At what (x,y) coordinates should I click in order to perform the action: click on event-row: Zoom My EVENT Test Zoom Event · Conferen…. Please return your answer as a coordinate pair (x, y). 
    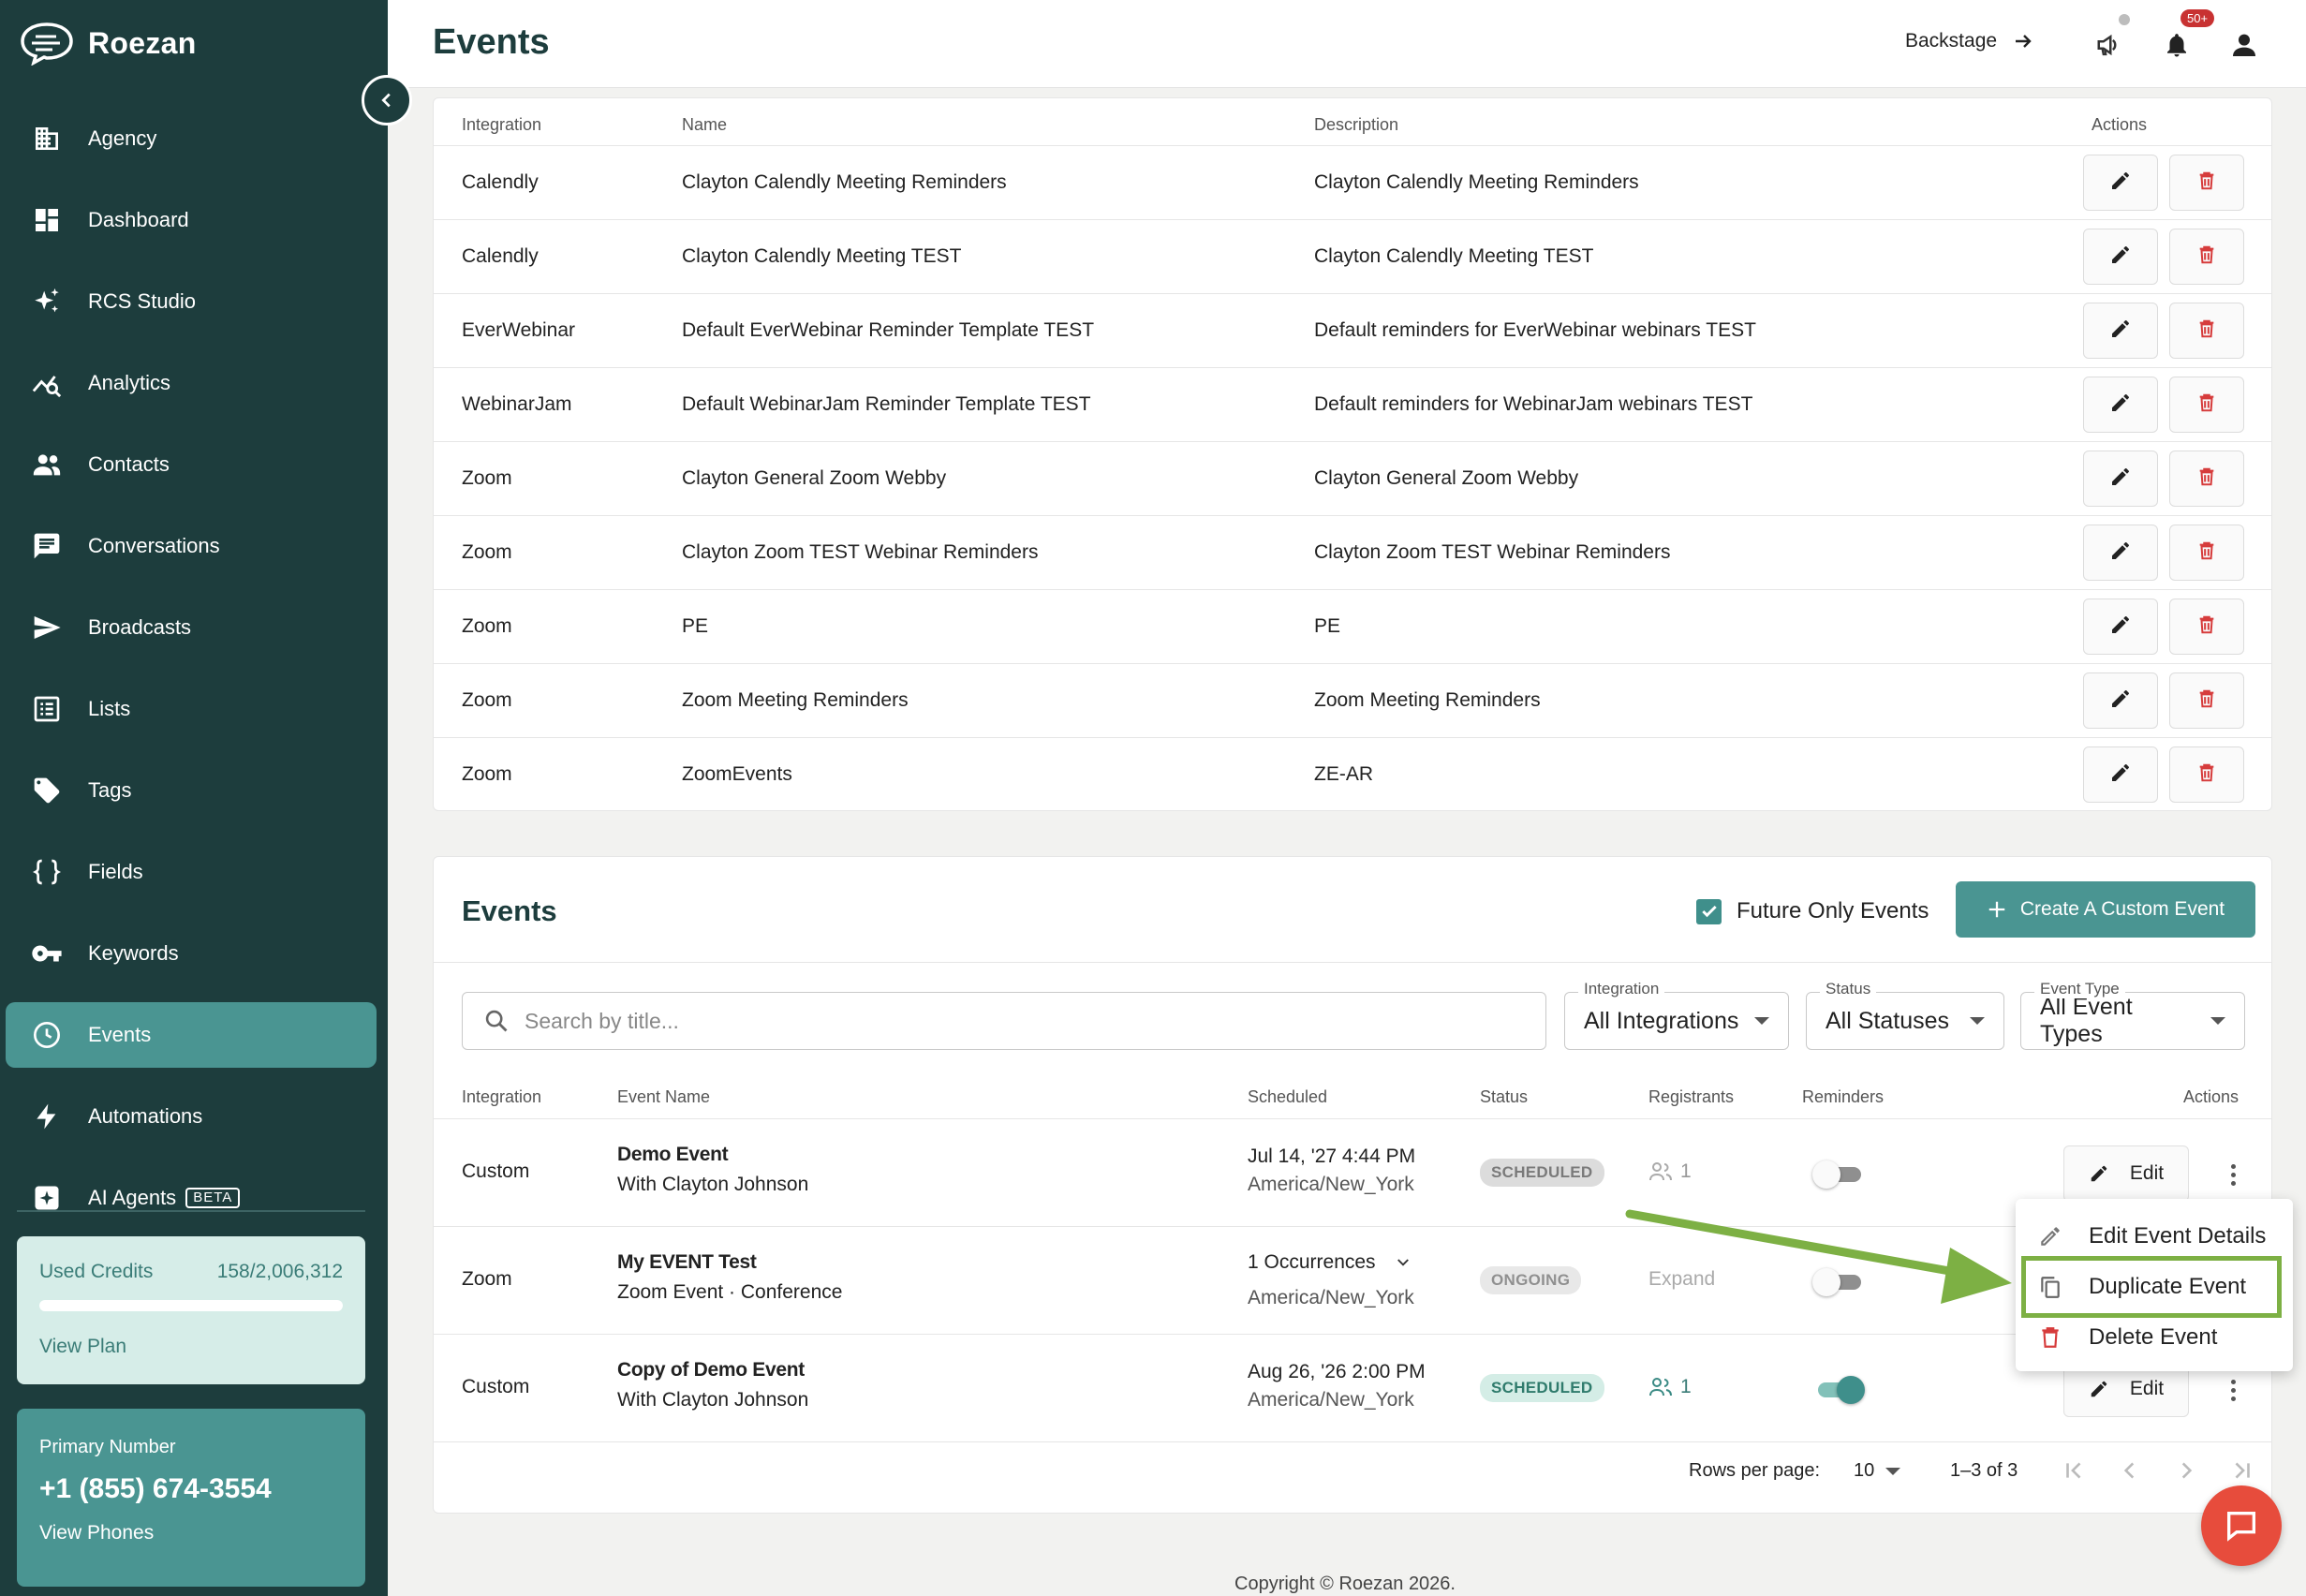
    Looking at the image, I should click on (1352, 1280).